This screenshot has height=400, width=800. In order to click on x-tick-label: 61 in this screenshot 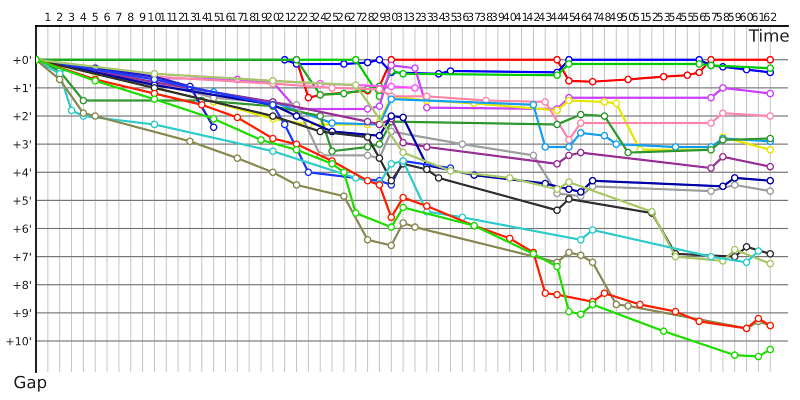, I will do `click(758, 17)`.